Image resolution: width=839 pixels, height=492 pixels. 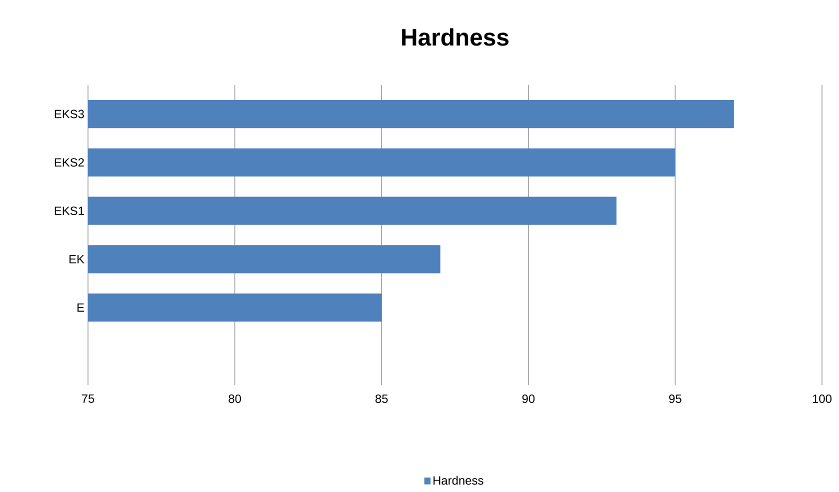 What do you see at coordinates (459, 480) in the screenshot?
I see `legend-label: Hardness` at bounding box center [459, 480].